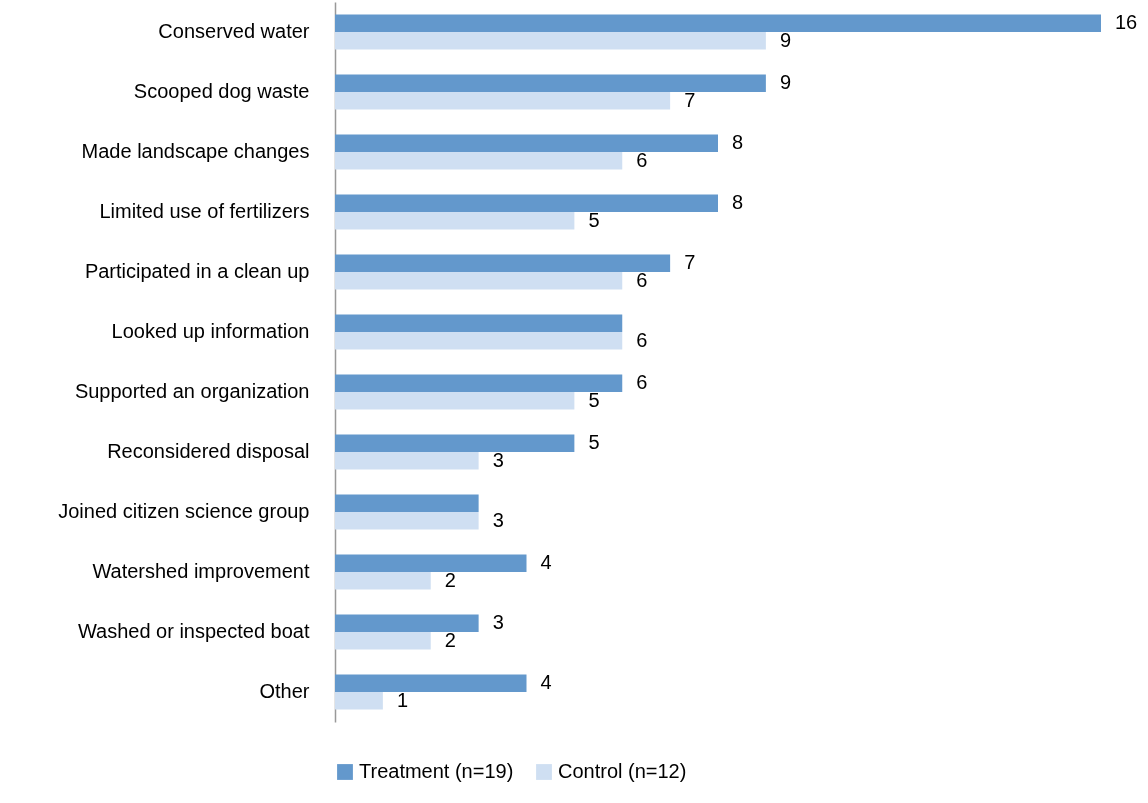 The height and width of the screenshot is (803, 1148). Describe the element at coordinates (201, 571) in the screenshot. I see `y-tick-label: Watershed improvement` at that location.